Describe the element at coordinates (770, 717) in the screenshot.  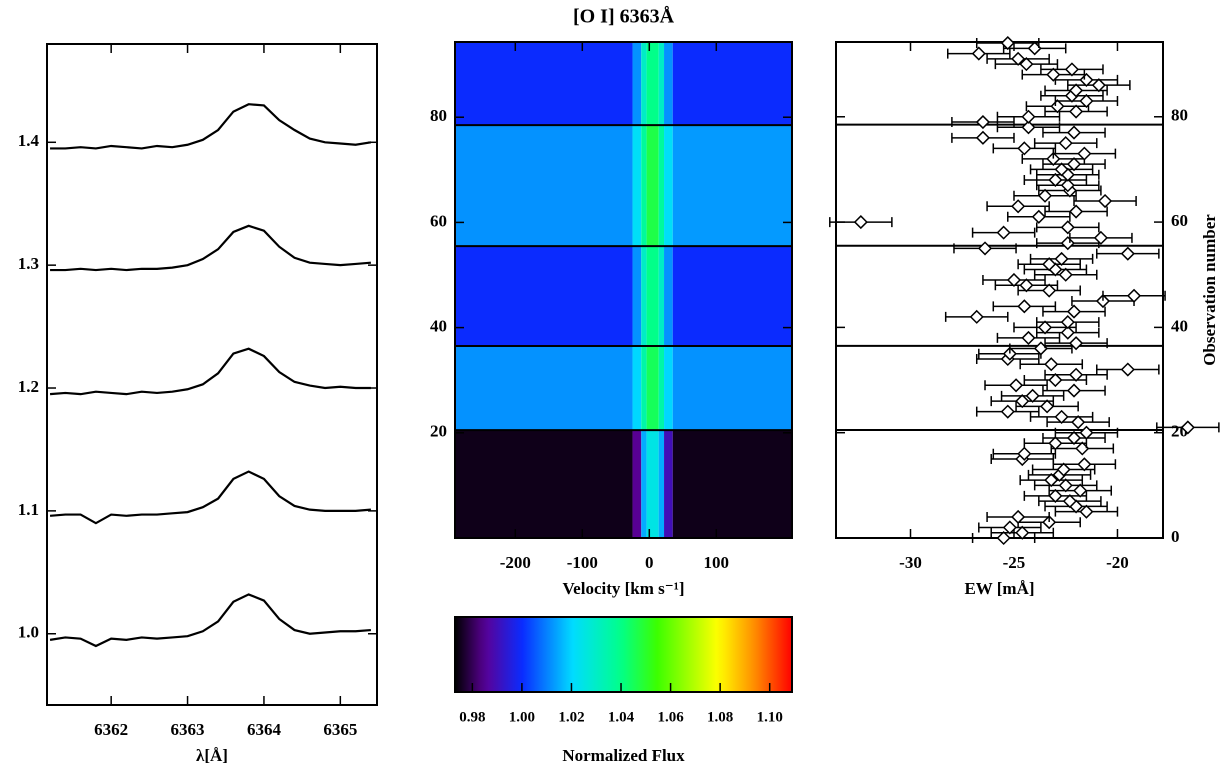
I see `colorbar-tick-label: 1.10` at that location.